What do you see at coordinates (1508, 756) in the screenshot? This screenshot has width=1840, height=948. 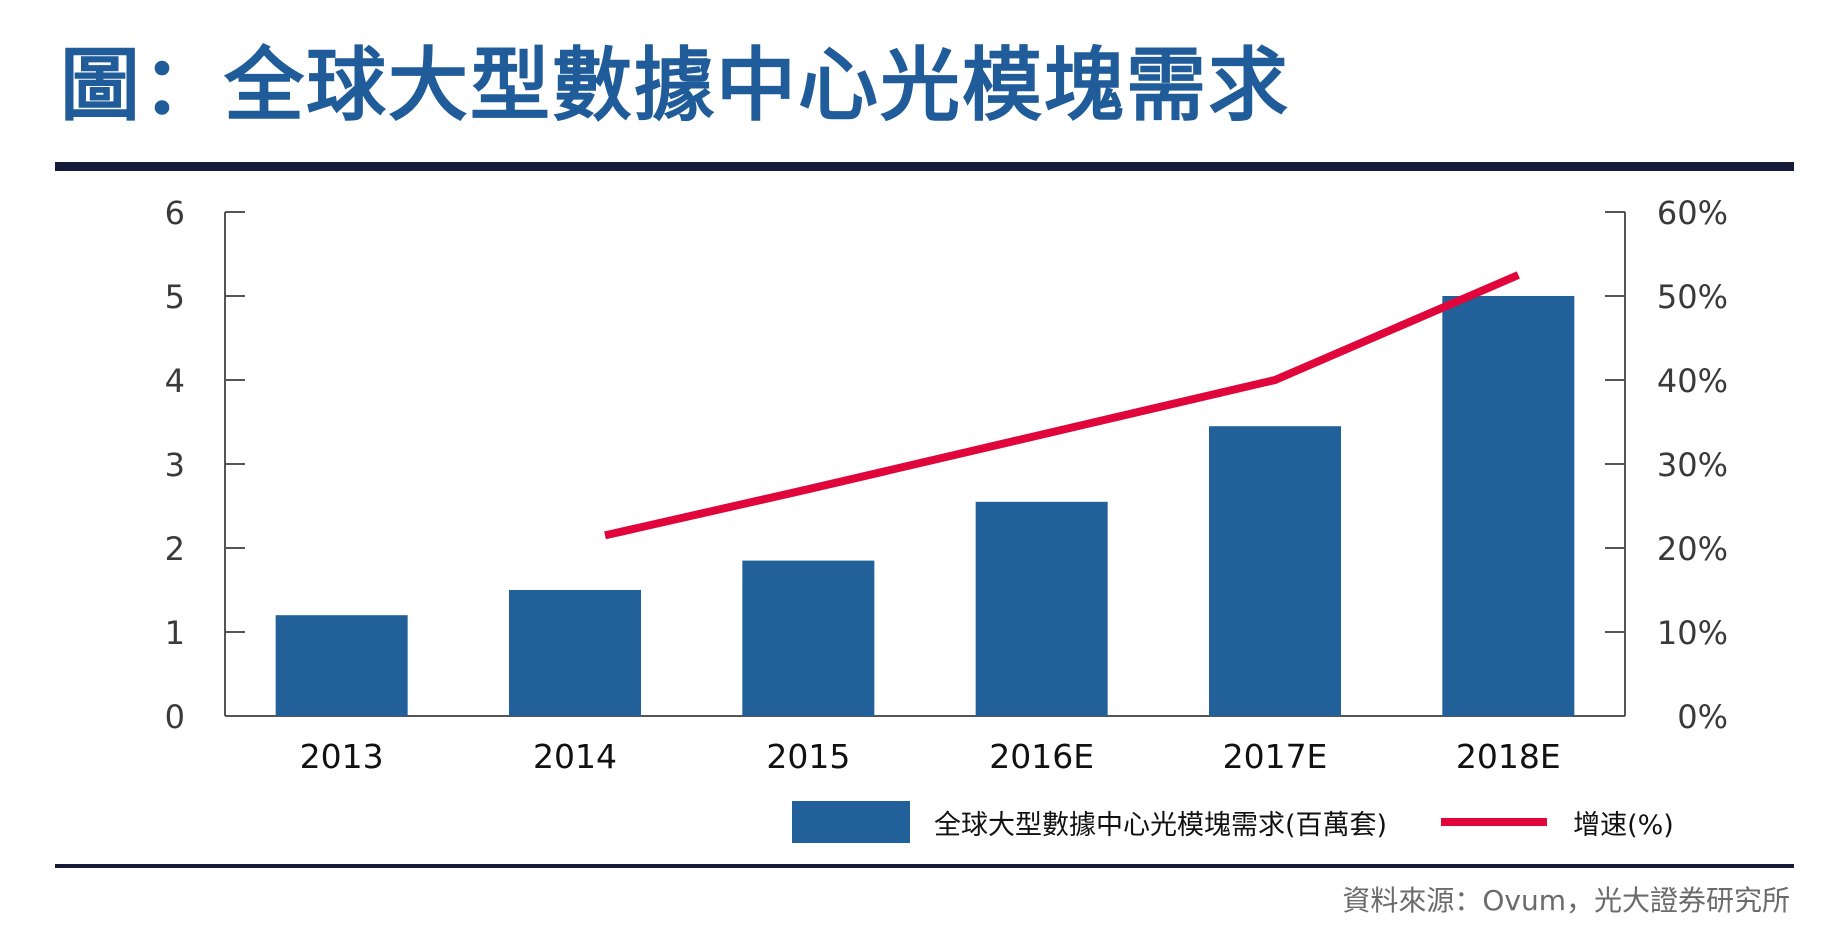 I see `x-tick-label: 2018E` at bounding box center [1508, 756].